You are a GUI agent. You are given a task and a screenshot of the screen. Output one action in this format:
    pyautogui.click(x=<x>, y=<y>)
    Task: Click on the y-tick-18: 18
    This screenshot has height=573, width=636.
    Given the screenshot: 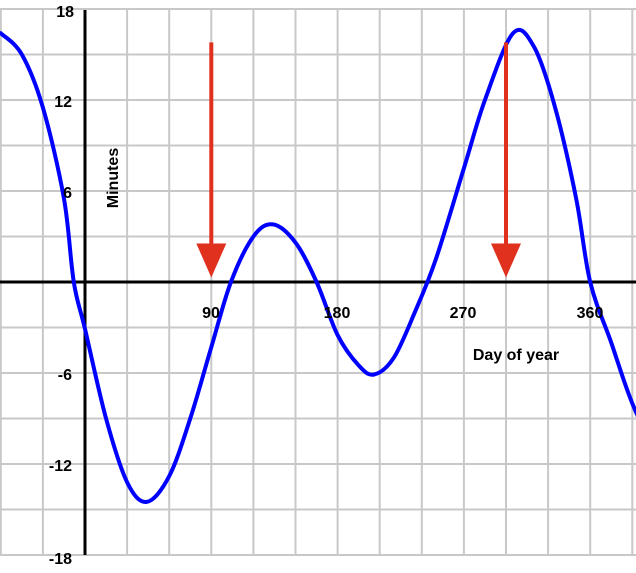 What is the action you would take?
    pyautogui.click(x=65, y=12)
    